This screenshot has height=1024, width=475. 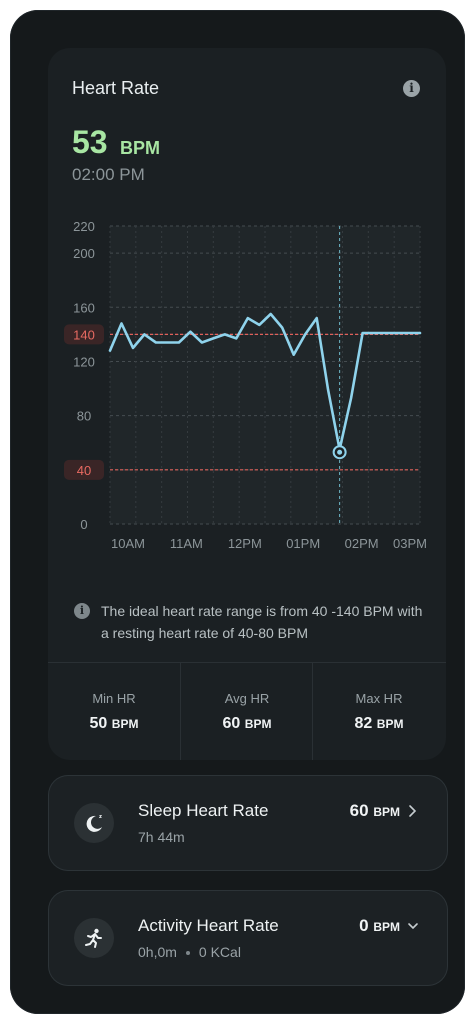 What do you see at coordinates (83, 524) in the screenshot?
I see `y-tick-label: 0` at bounding box center [83, 524].